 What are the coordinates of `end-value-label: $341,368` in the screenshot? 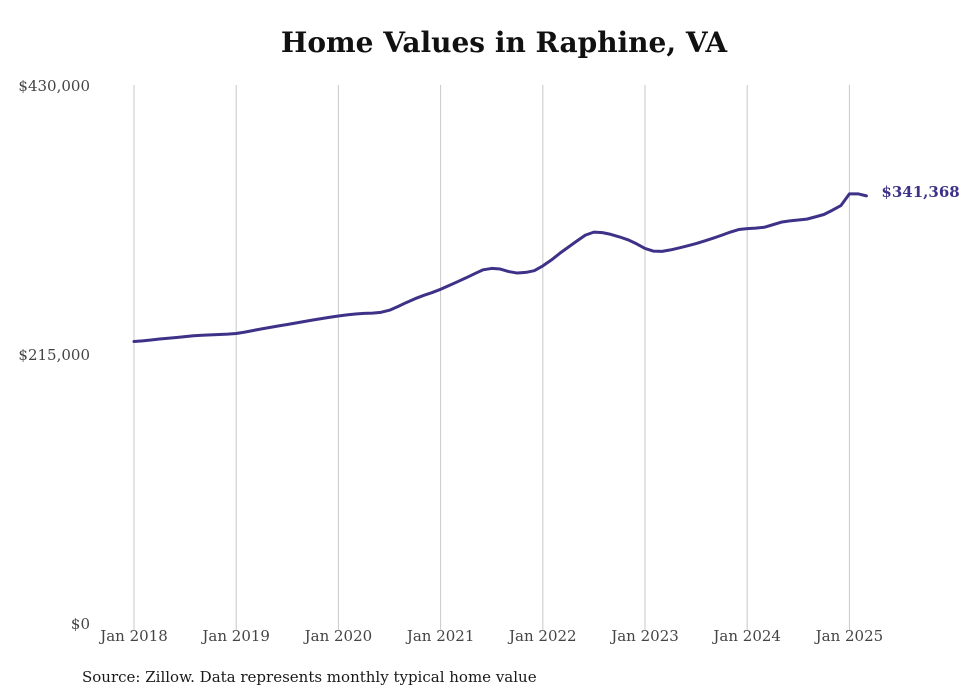 It's located at (920, 192).